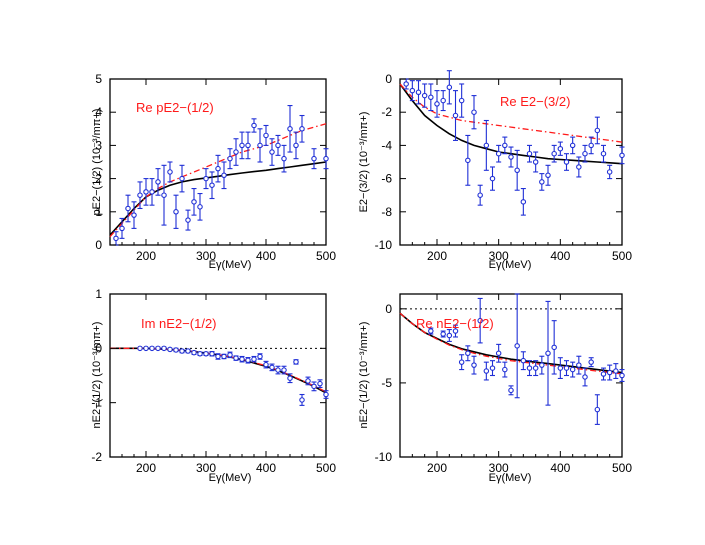 This screenshot has height=545, width=705. What do you see at coordinates (386, 383) in the screenshot?
I see `y-tick-label: -5` at bounding box center [386, 383].